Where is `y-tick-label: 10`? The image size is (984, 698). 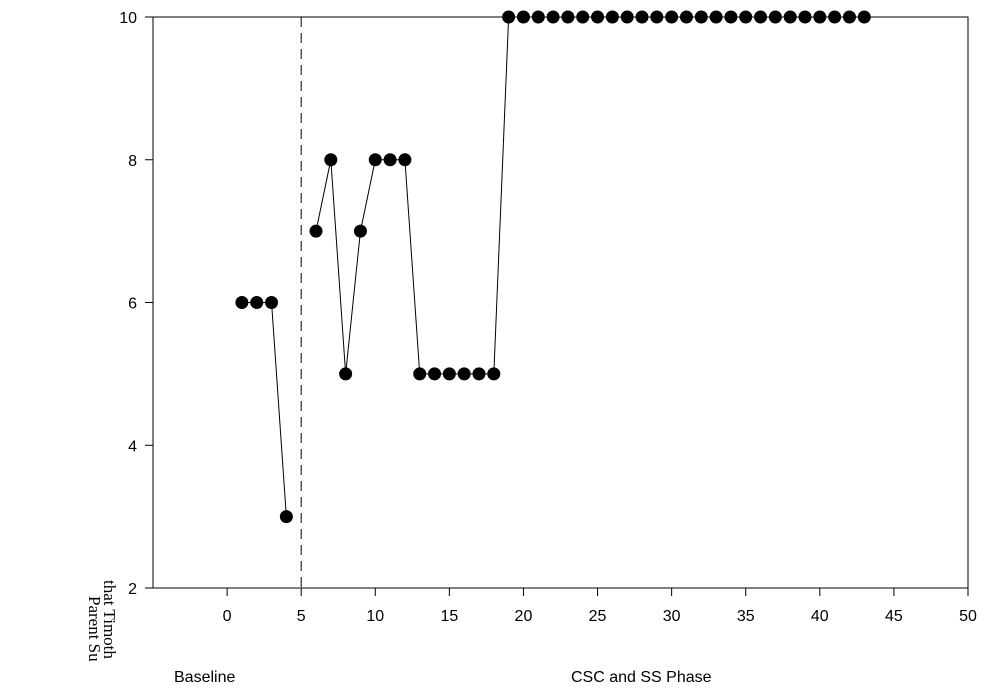
y-tick-label: 10 is located at coordinates (128, 18).